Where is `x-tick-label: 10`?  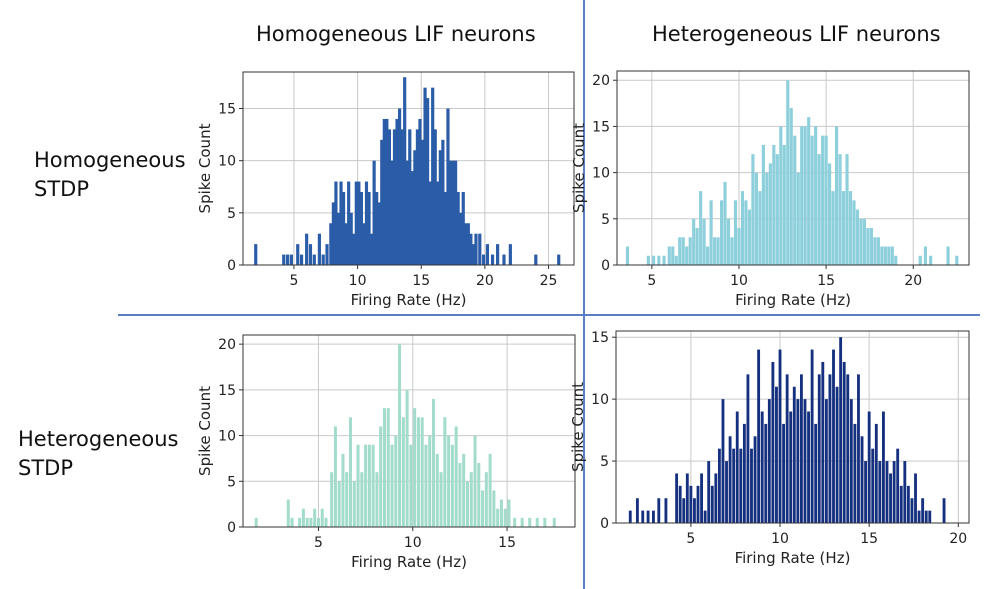 x-tick-label: 10 is located at coordinates (358, 281).